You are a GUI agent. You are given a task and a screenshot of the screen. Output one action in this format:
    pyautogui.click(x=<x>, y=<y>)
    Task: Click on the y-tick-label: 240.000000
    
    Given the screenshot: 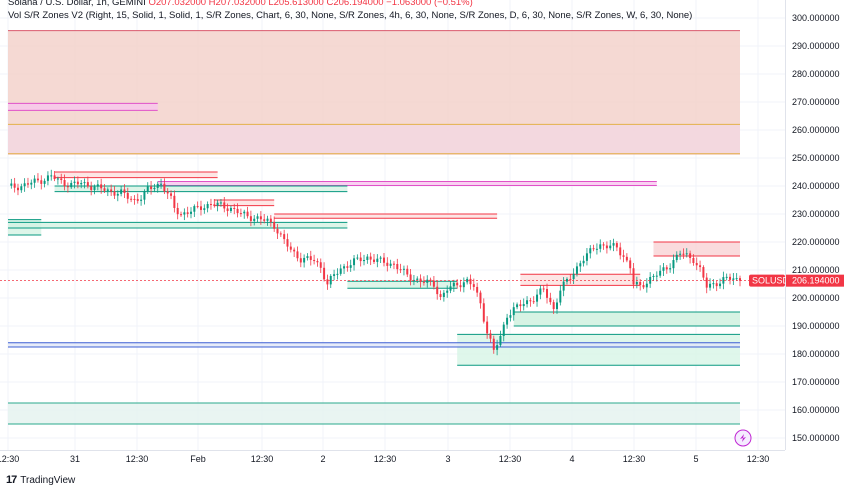 What is the action you would take?
    pyautogui.click(x=816, y=186)
    